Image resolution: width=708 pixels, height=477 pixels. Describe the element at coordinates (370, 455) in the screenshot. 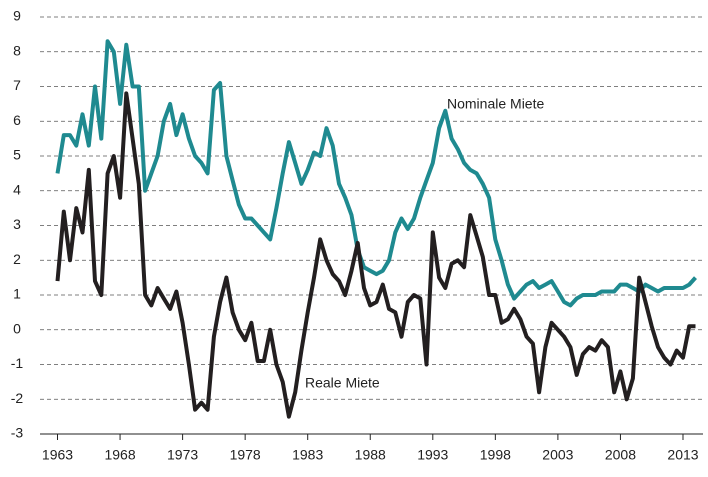

I see `x-tick-label: 1988` at that location.